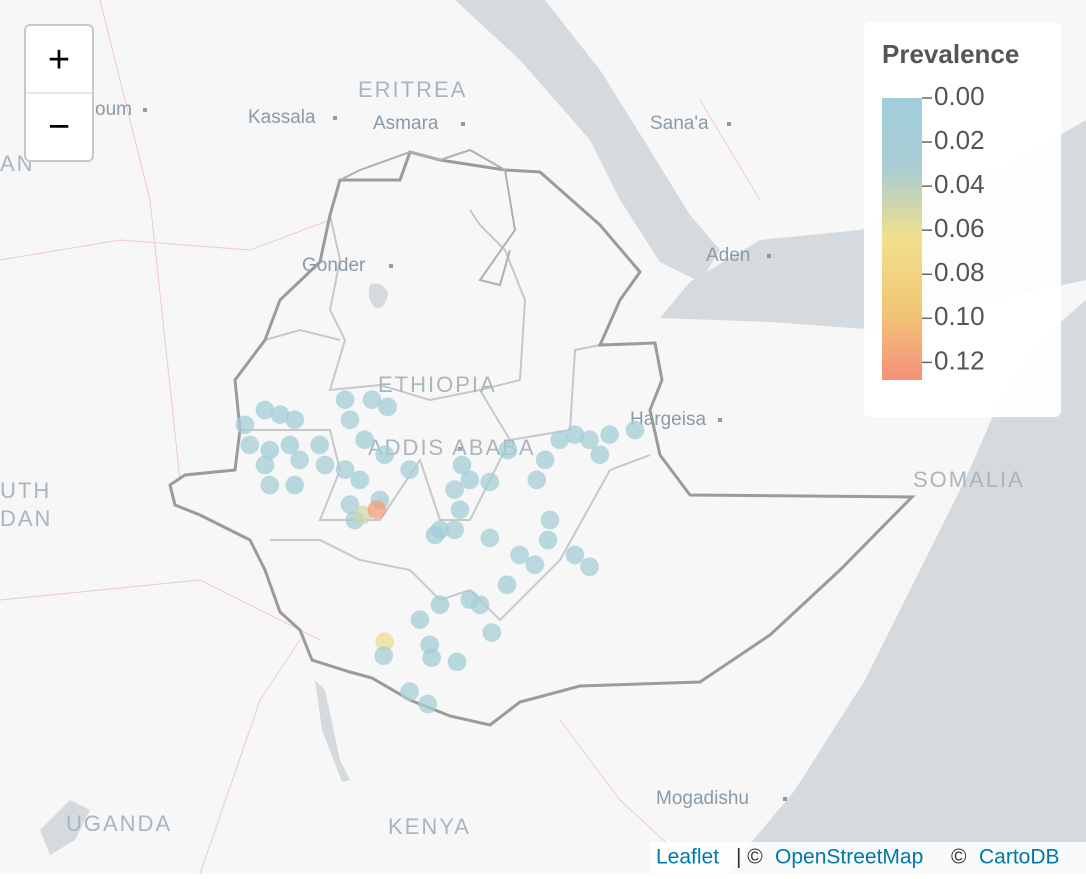 This screenshot has width=1086, height=879. What do you see at coordinates (950, 54) in the screenshot?
I see `legend-title: Prevalence` at bounding box center [950, 54].